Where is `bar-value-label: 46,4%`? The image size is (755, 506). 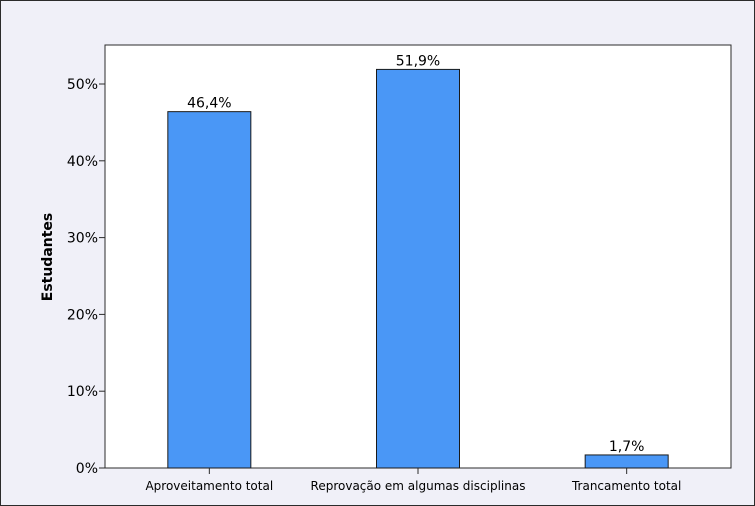 bar-value-label: 46,4% is located at coordinates (209, 104).